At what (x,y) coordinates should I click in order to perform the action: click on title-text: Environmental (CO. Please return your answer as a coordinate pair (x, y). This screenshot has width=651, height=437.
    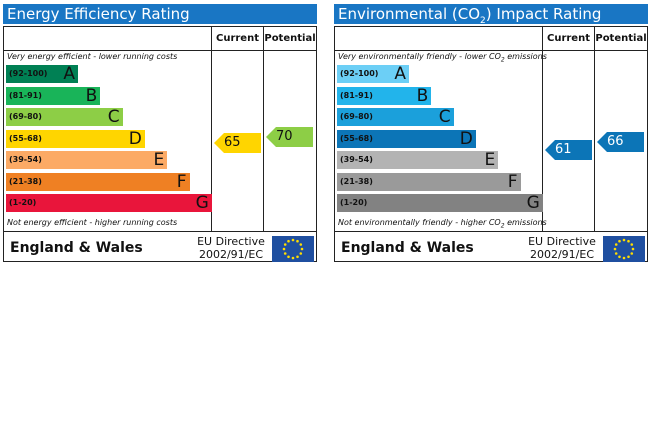
    Looking at the image, I should click on (409, 14).